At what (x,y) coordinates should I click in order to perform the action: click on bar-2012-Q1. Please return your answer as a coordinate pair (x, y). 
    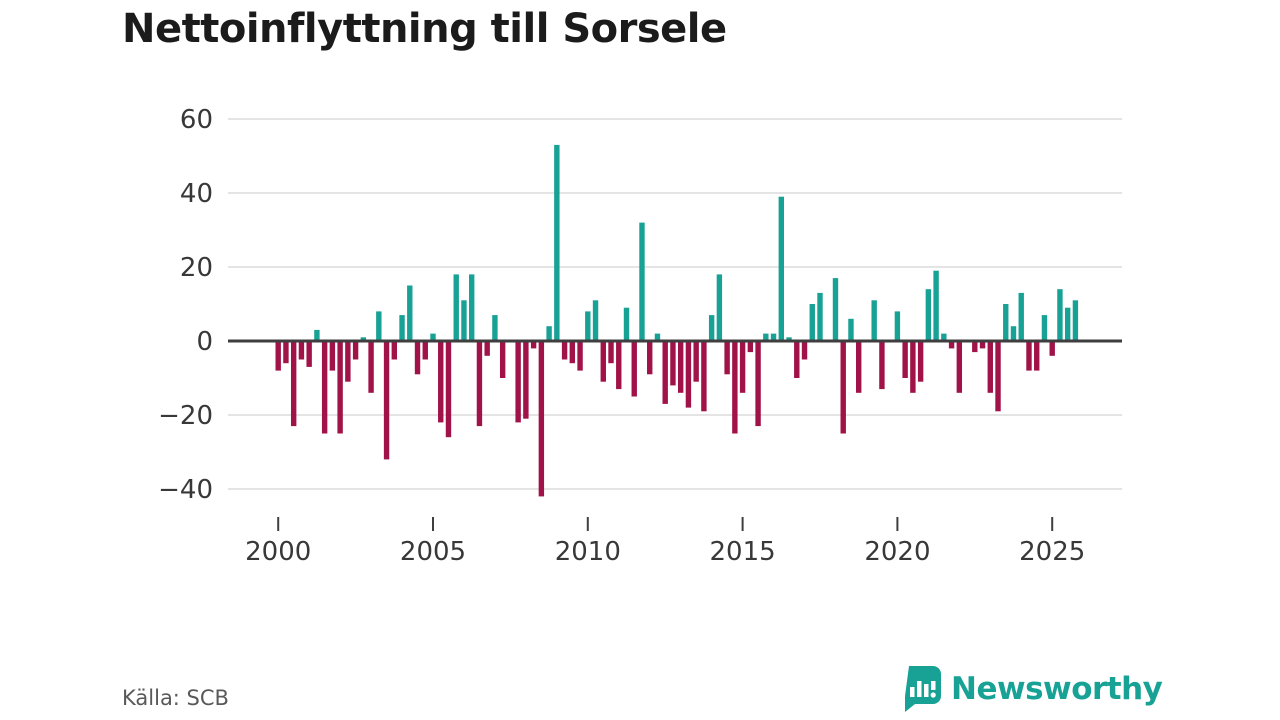
    Looking at the image, I should click on (650, 358).